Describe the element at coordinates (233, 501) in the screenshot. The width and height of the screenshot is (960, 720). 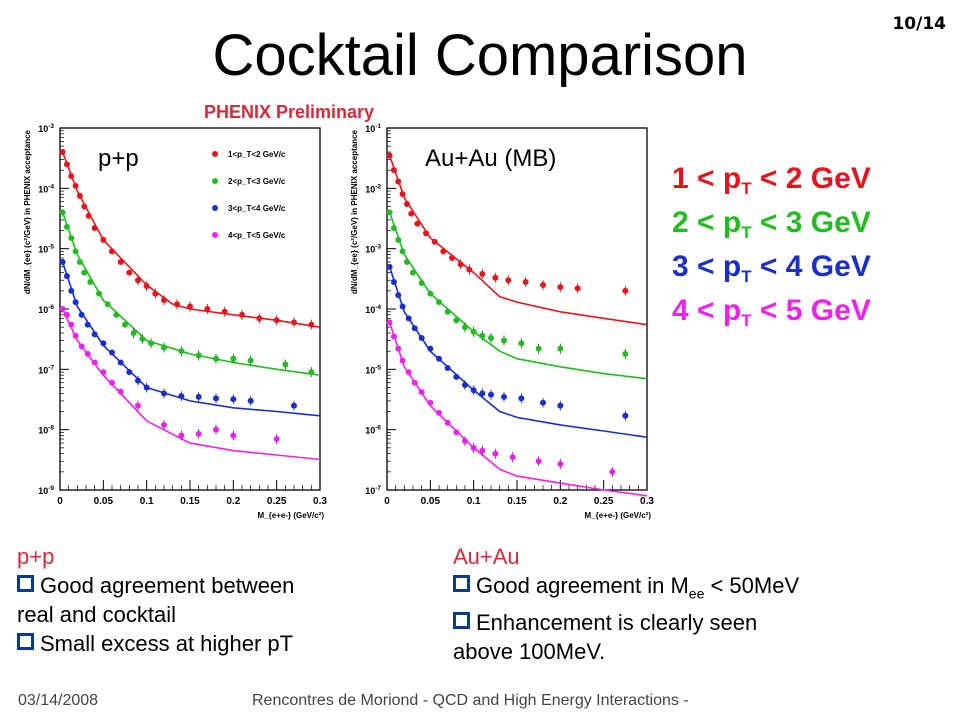
I see `x-tick-label: 0.2` at that location.